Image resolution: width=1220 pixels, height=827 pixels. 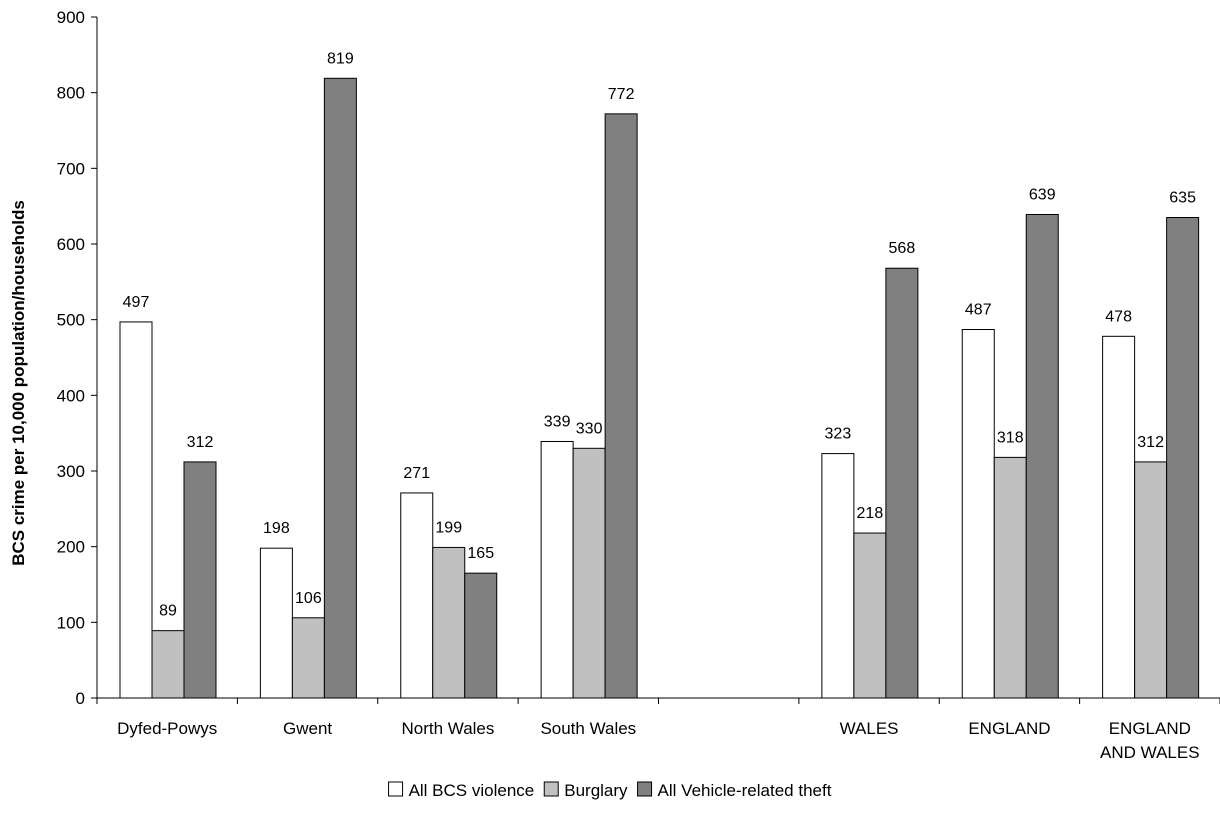 What do you see at coordinates (745, 790) in the screenshot?
I see `legend-label: All Vehicle-related theft` at bounding box center [745, 790].